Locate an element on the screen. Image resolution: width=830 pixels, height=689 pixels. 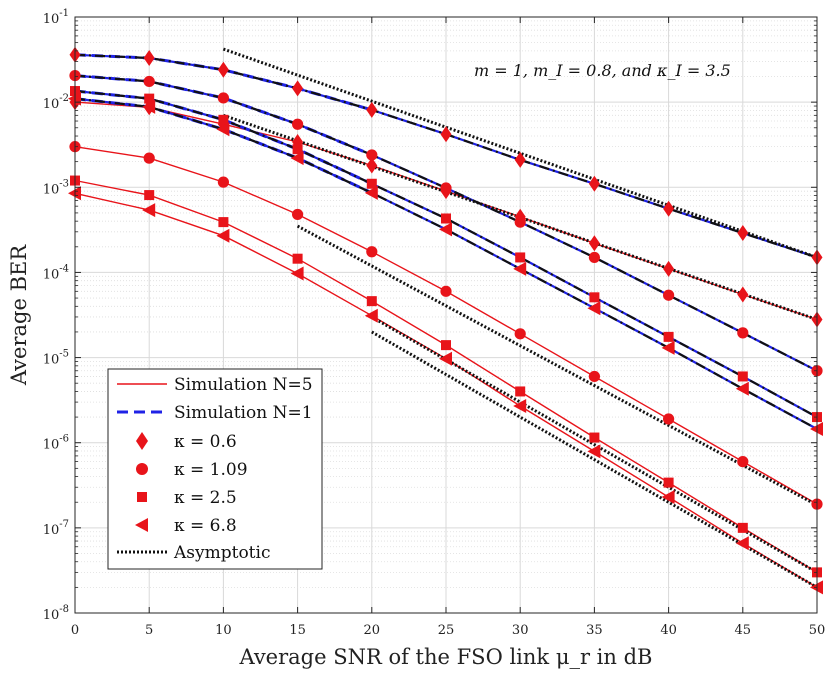
legend-marker-square is located at coordinates (142, 497).